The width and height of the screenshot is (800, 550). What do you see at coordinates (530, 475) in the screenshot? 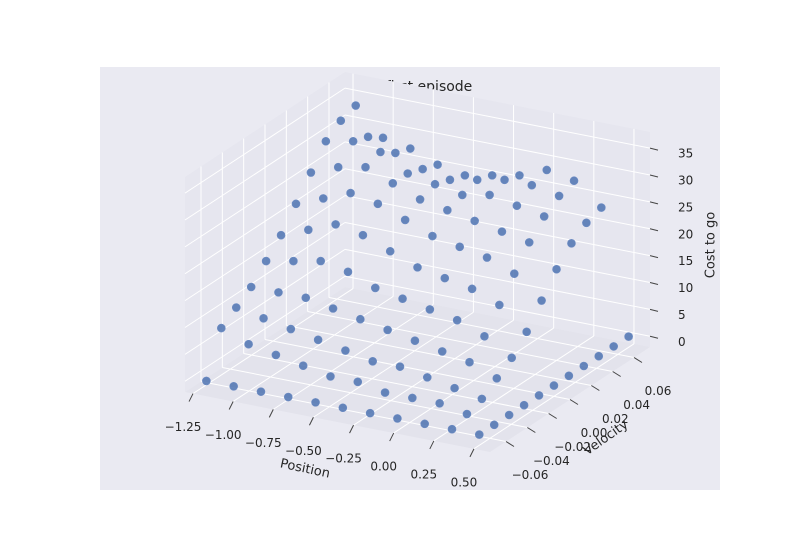
I see `y-tick-label: −0.06` at bounding box center [530, 475].